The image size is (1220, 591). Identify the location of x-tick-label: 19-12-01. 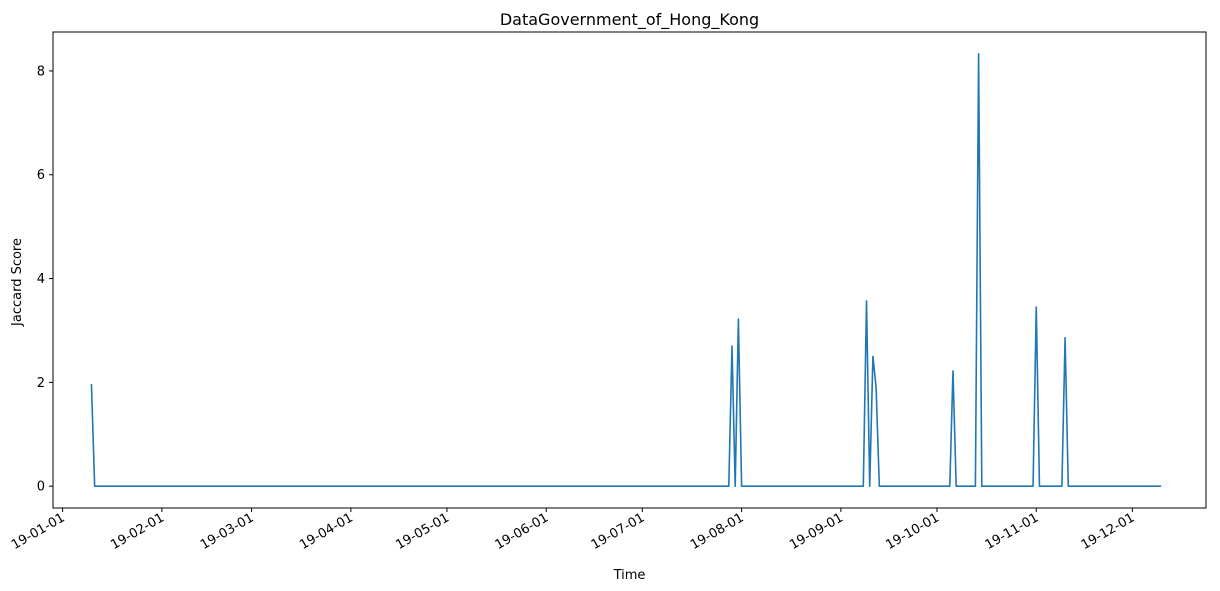
(1108, 531).